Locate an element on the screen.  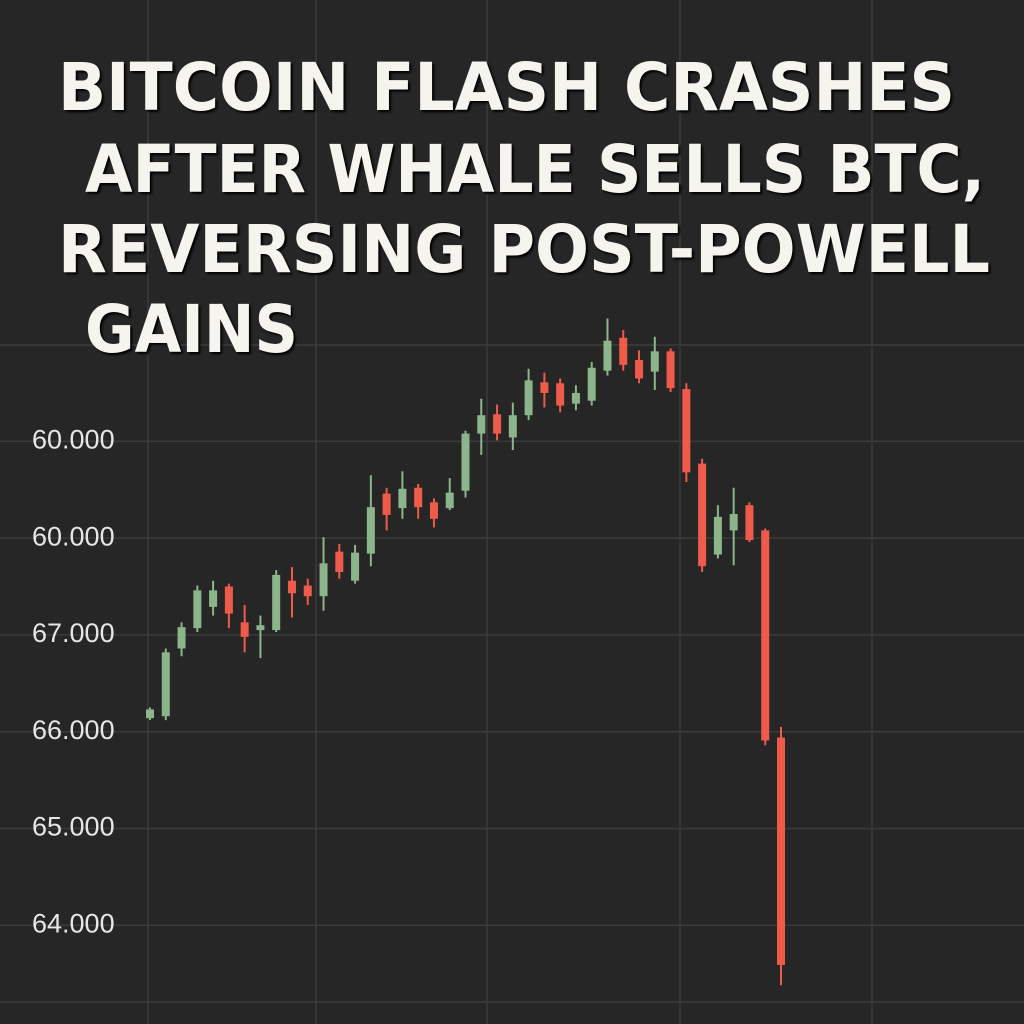
title-line: REVERSING POST-POWELL is located at coordinates (524, 249).